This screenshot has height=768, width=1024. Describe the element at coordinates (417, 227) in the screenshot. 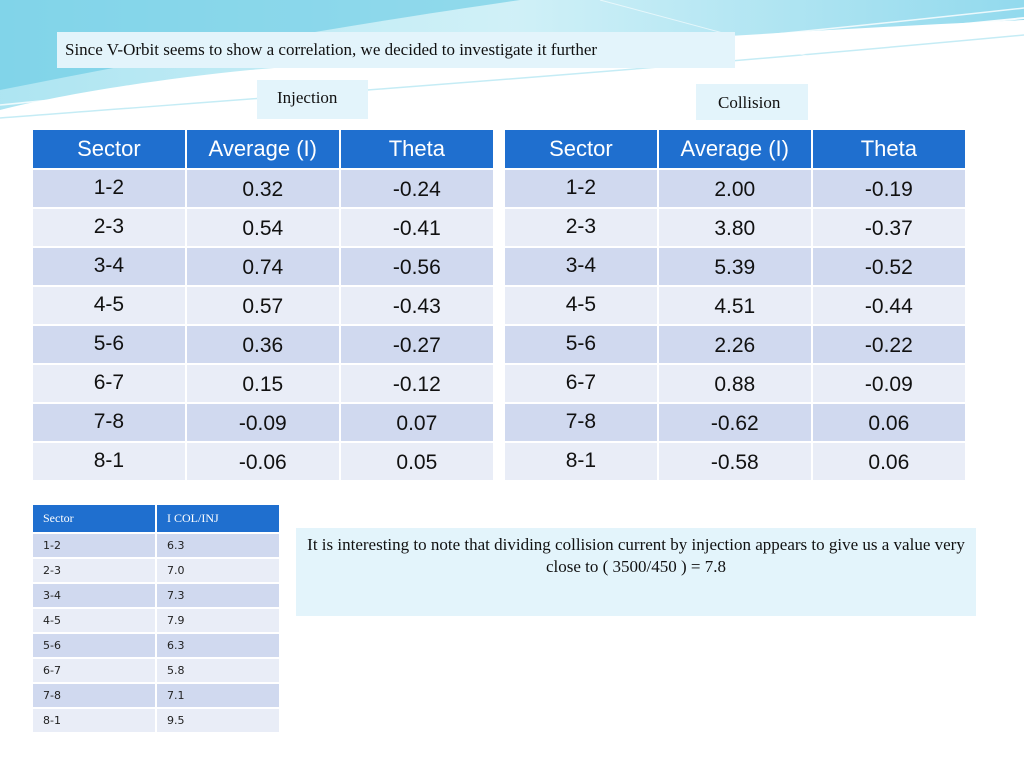

I see `theta-cell: -0.41` at that location.